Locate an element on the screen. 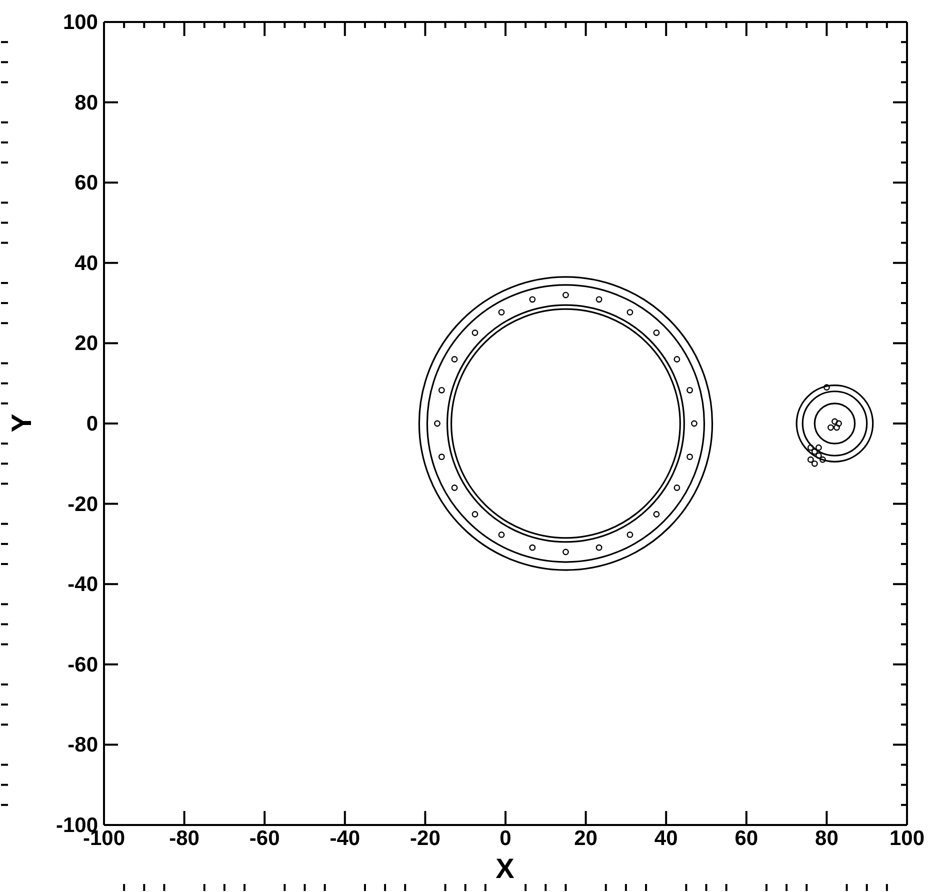 Image resolution: width=930 pixels, height=892 pixels. x-tick-label: 100 is located at coordinates (907, 838).